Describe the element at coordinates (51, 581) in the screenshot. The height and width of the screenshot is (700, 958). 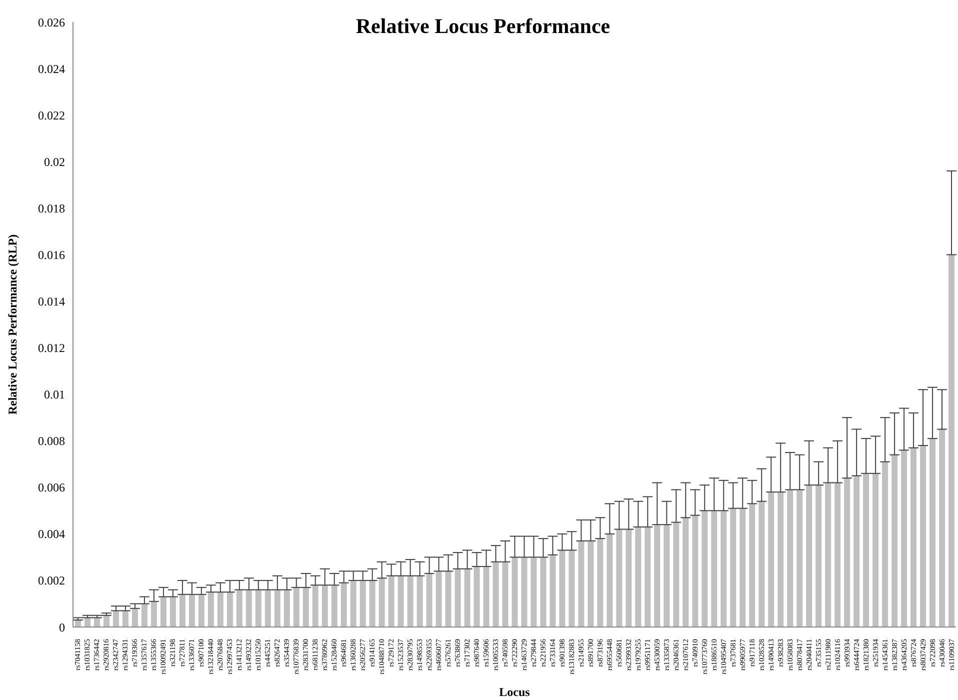
I see `y-tick-label: 0.002` at that location.